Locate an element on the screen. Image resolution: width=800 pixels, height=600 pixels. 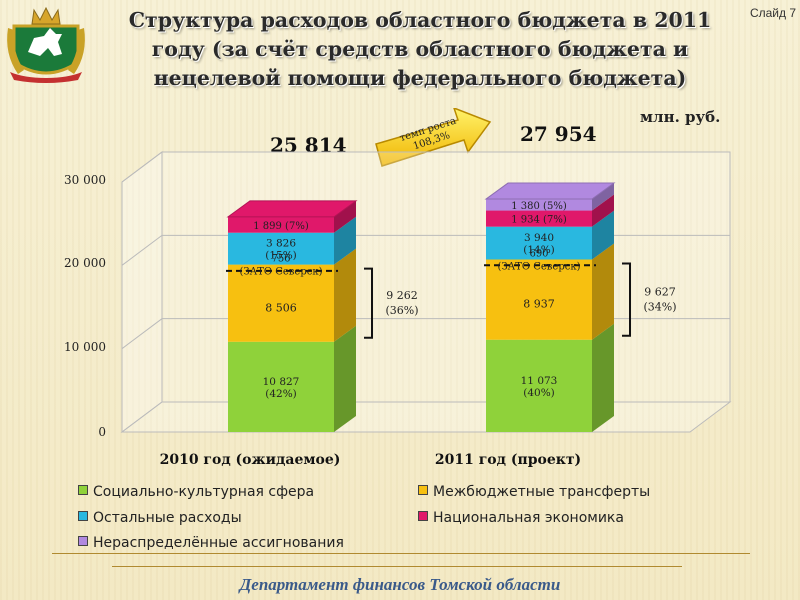
legend-label-economy: Национальная экономика is located at coordinates (528, 518).